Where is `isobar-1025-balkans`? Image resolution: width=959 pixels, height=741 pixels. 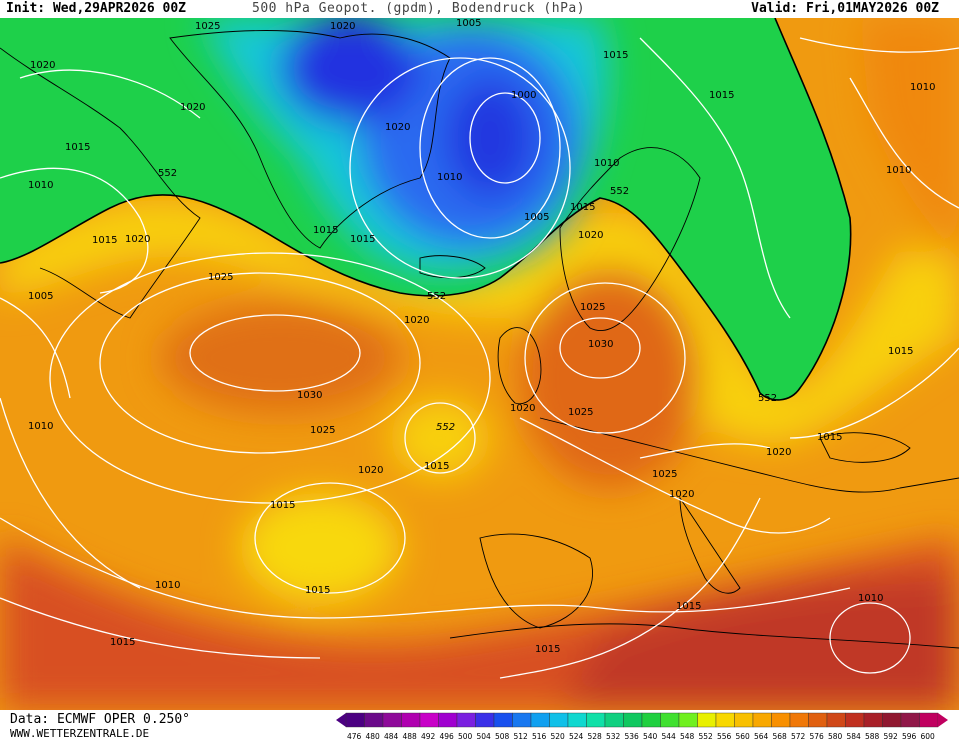
isobar-1025-balkans is located at coordinates (705, 451).